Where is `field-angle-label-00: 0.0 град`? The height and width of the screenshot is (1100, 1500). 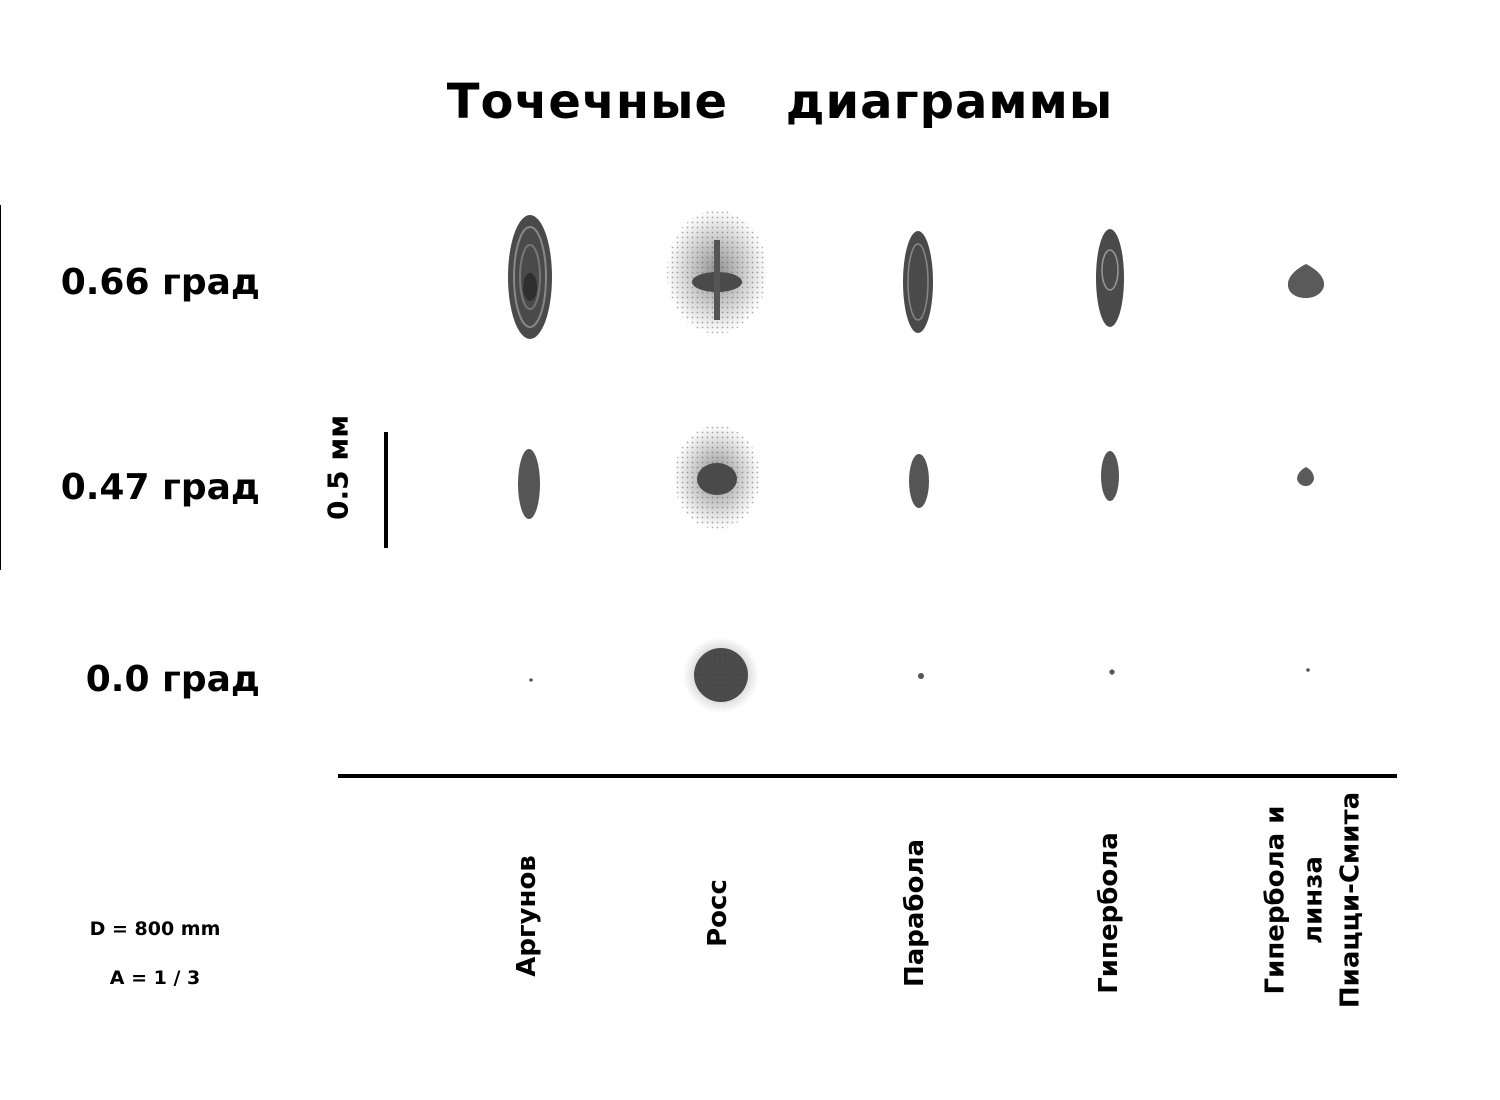
field-angle-label-00: 0.0 град is located at coordinates (172, 679).